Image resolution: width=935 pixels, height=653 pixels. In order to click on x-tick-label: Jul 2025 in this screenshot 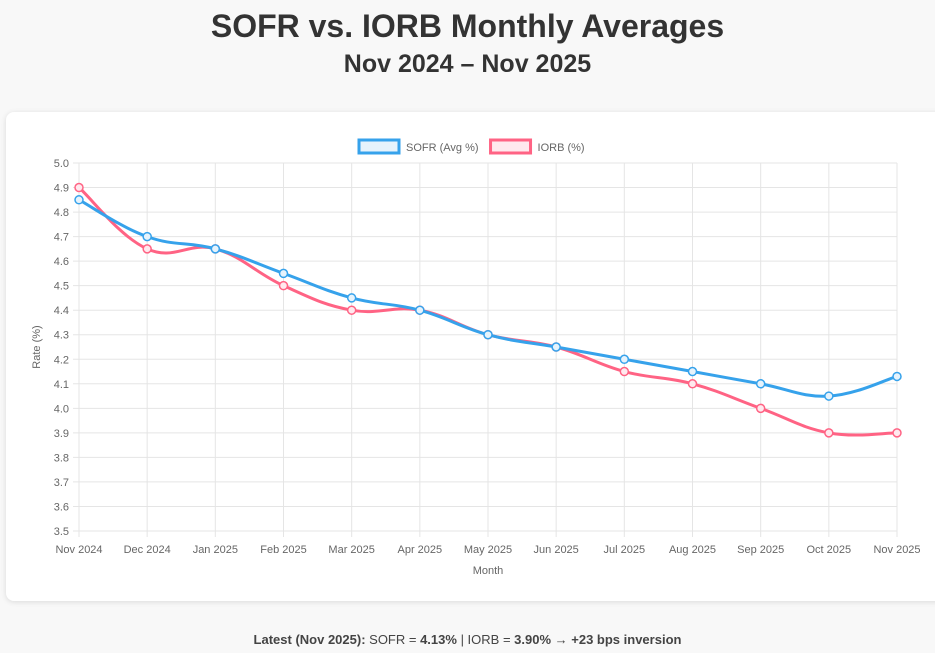, I will do `click(625, 550)`.